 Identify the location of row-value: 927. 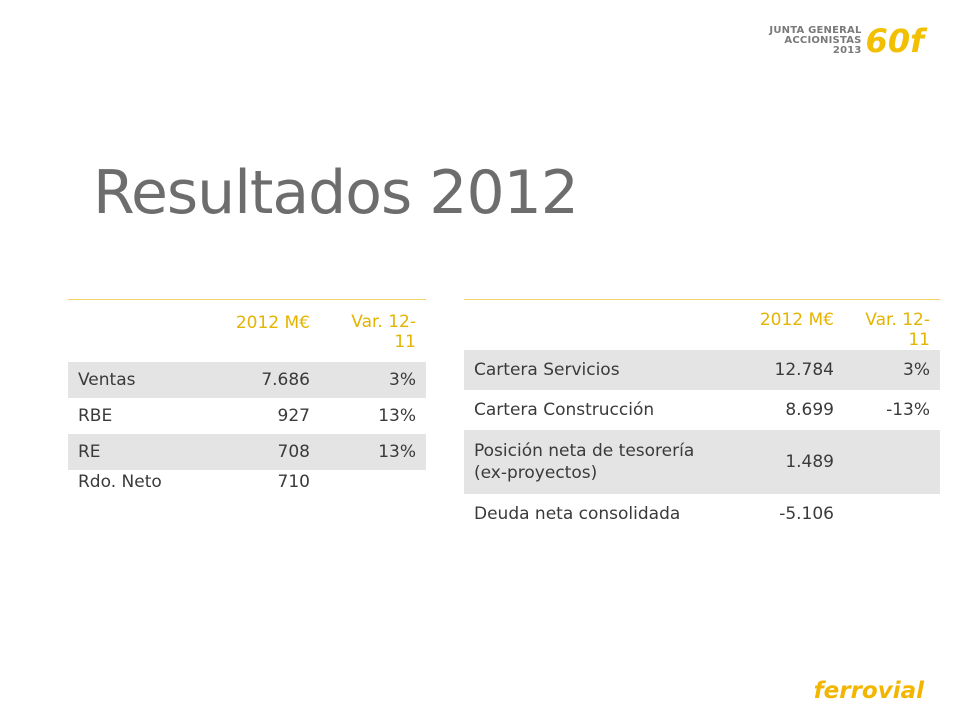
(293, 416).